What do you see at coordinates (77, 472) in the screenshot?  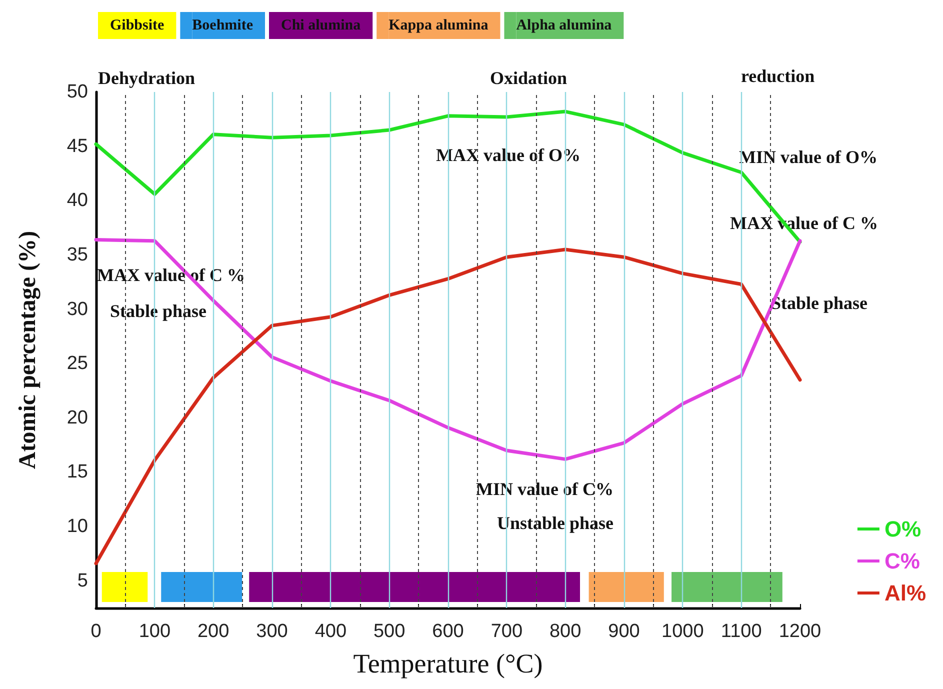 I see `y-tick-label: 15` at bounding box center [77, 472].